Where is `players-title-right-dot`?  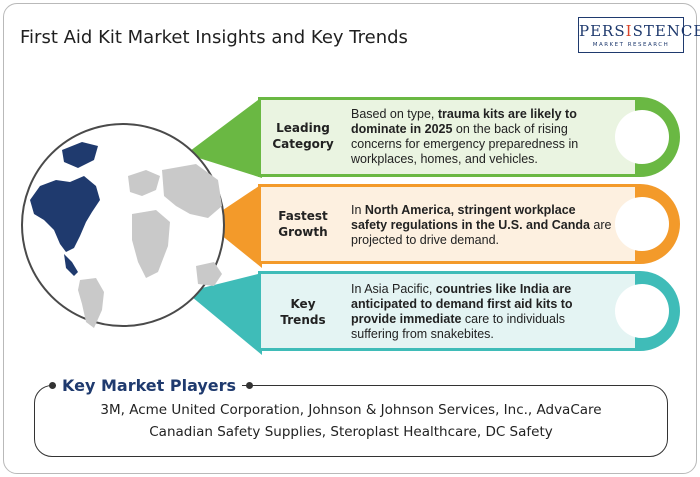 players-title-right-dot is located at coordinates (249, 385).